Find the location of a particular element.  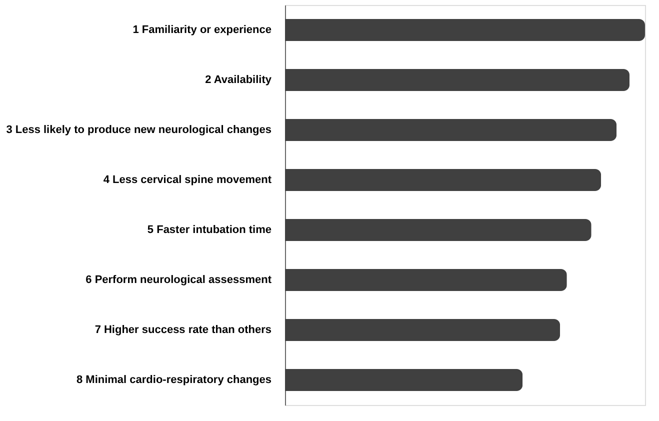

y-tick-label: 1 Familiarity or experience is located at coordinates (202, 30).